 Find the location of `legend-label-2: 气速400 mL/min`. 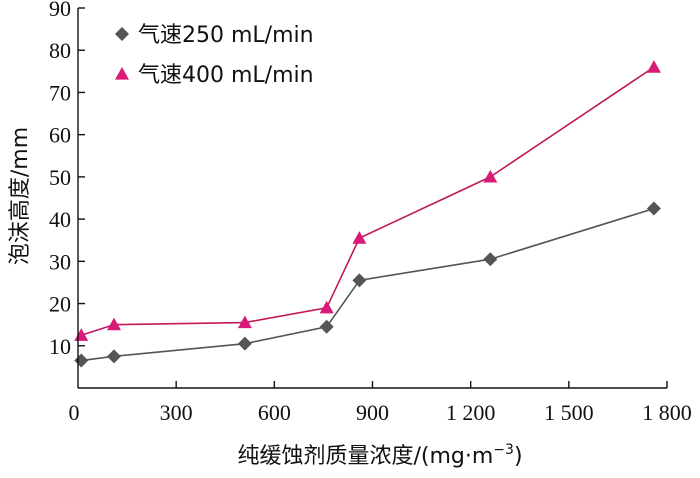

legend-label-2: 气速400 mL/min is located at coordinates (226, 75).